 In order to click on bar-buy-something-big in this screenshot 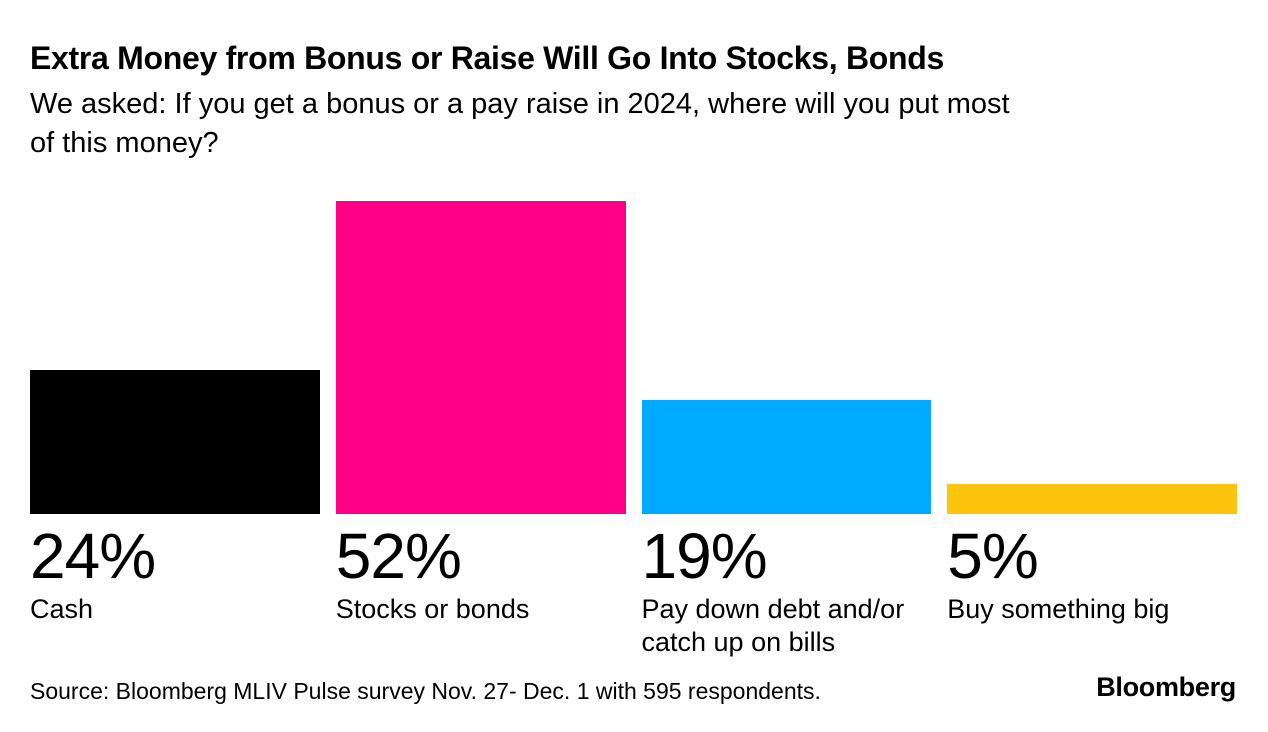, I will do `click(1092, 498)`.